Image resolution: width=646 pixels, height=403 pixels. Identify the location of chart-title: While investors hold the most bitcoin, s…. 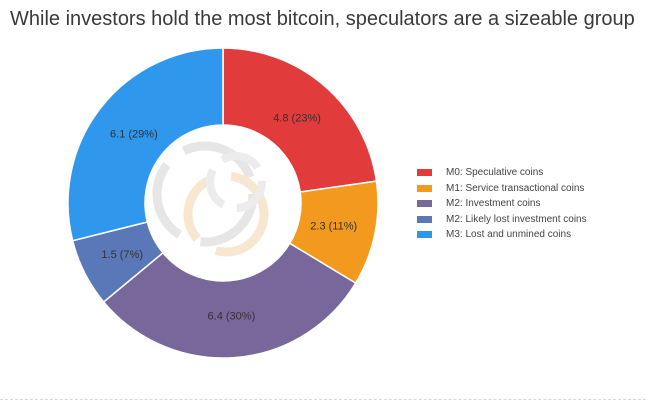
(322, 19).